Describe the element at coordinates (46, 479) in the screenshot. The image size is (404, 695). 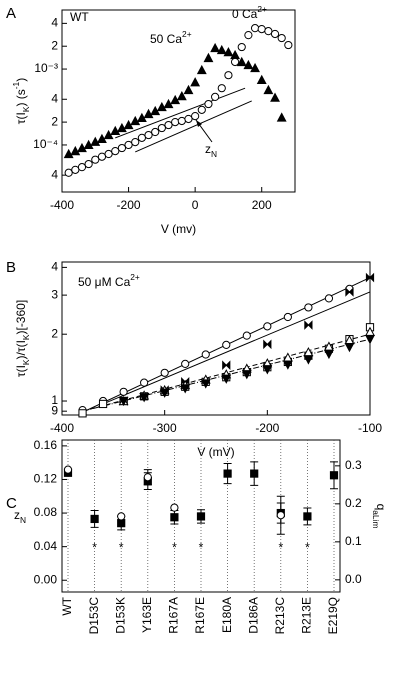
I see `y-tick-label: 0.12` at that location.